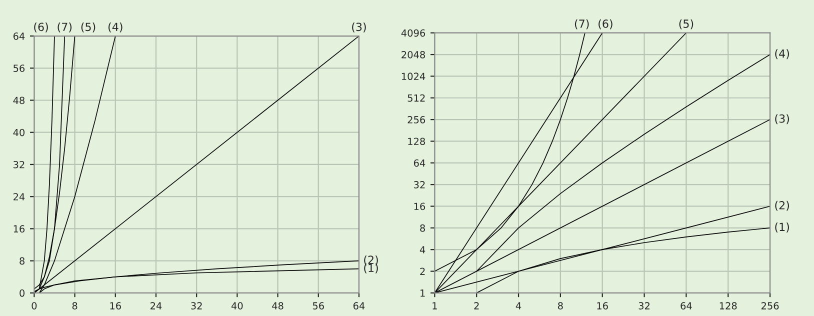 The width and height of the screenshot is (814, 316). Describe the element at coordinates (423, 250) in the screenshot. I see `y-tick-label: 4` at that location.